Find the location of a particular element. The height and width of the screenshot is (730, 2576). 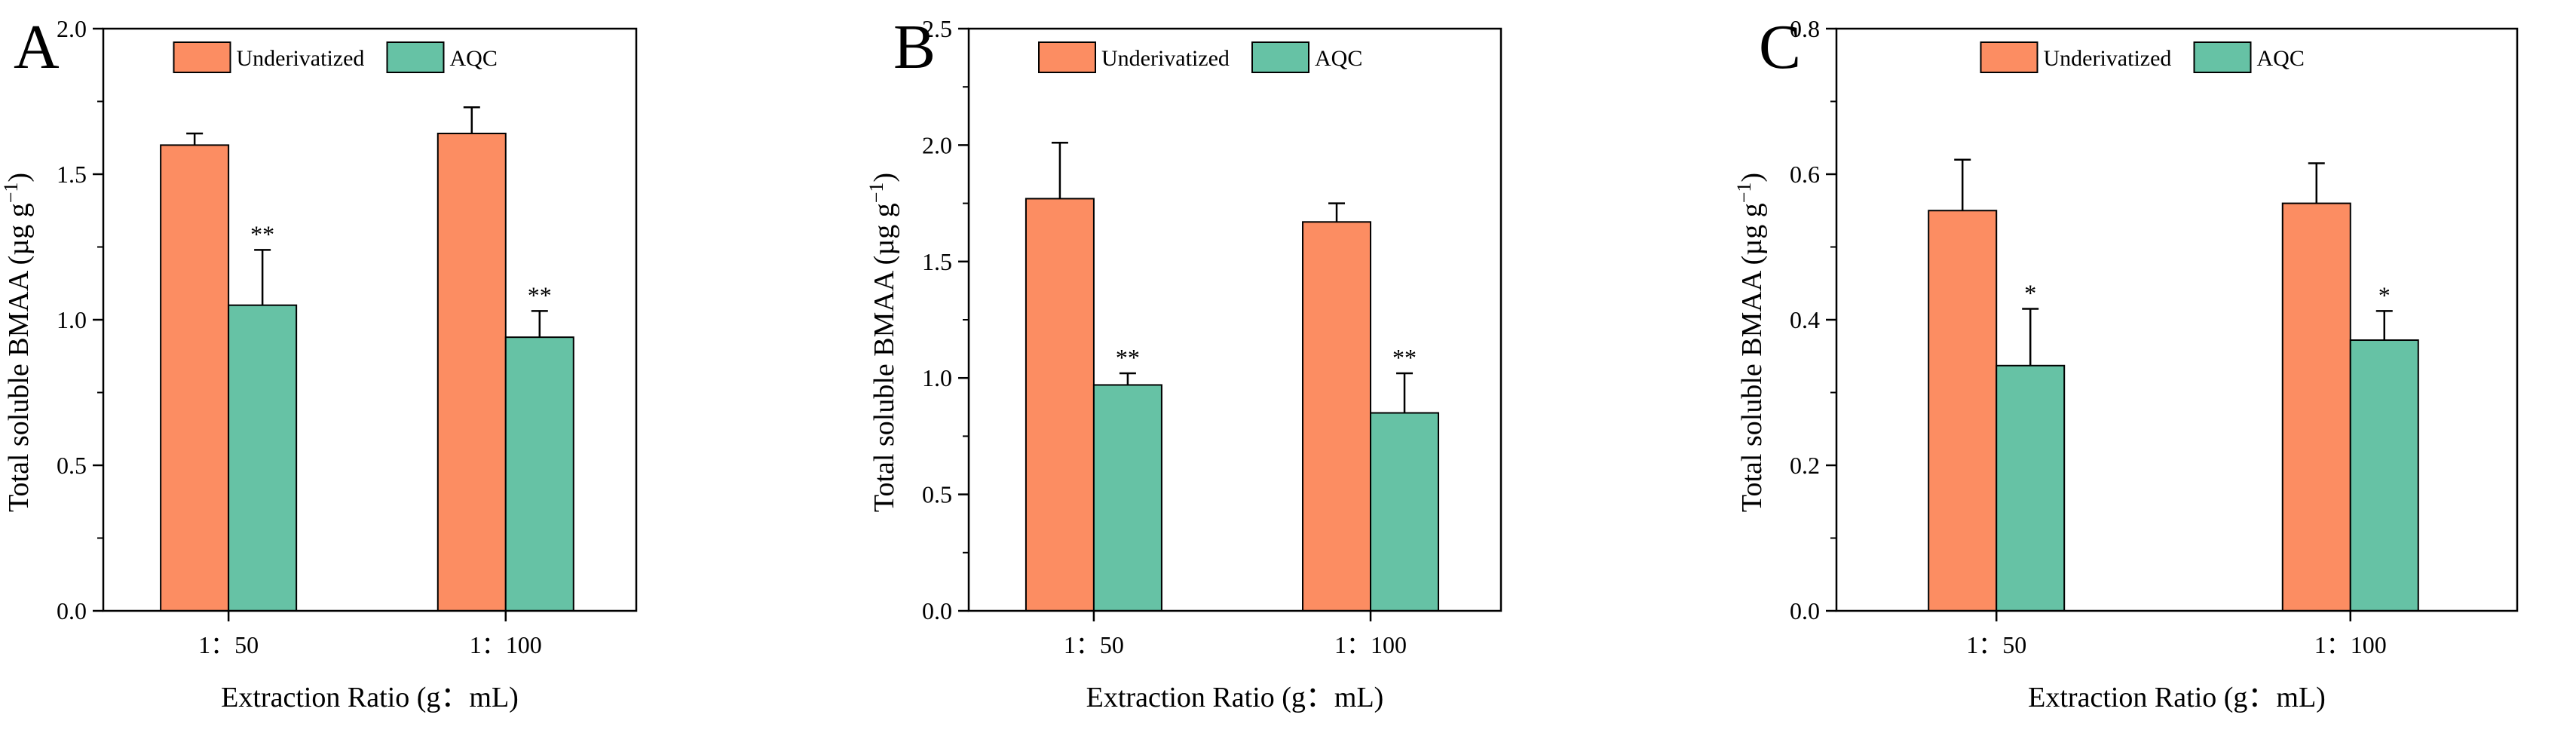

panel-letter: A is located at coordinates (37, 47).